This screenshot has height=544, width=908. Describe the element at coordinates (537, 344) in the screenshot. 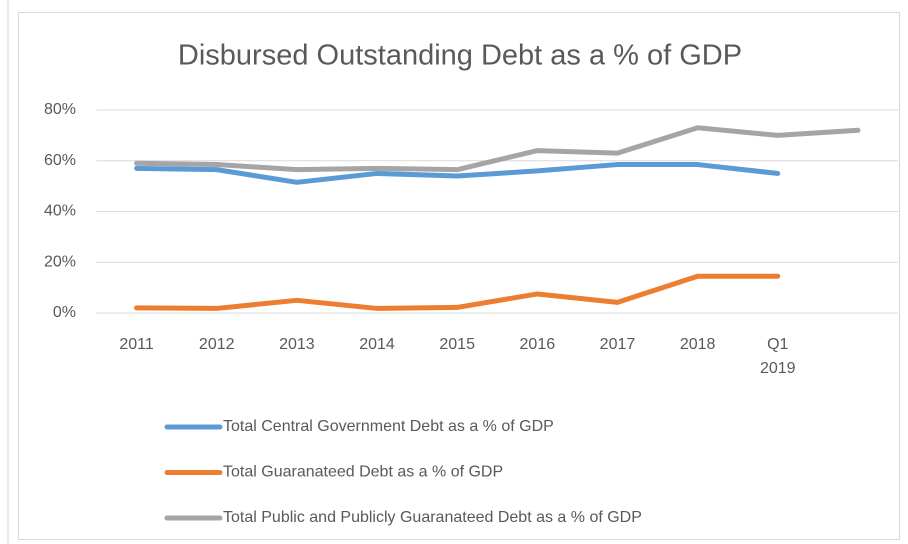

I see `x-tick-label: 2016` at that location.